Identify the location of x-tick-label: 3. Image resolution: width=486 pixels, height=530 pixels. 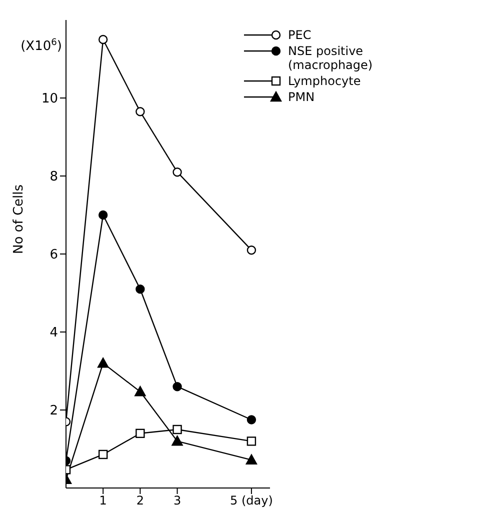
(177, 501).